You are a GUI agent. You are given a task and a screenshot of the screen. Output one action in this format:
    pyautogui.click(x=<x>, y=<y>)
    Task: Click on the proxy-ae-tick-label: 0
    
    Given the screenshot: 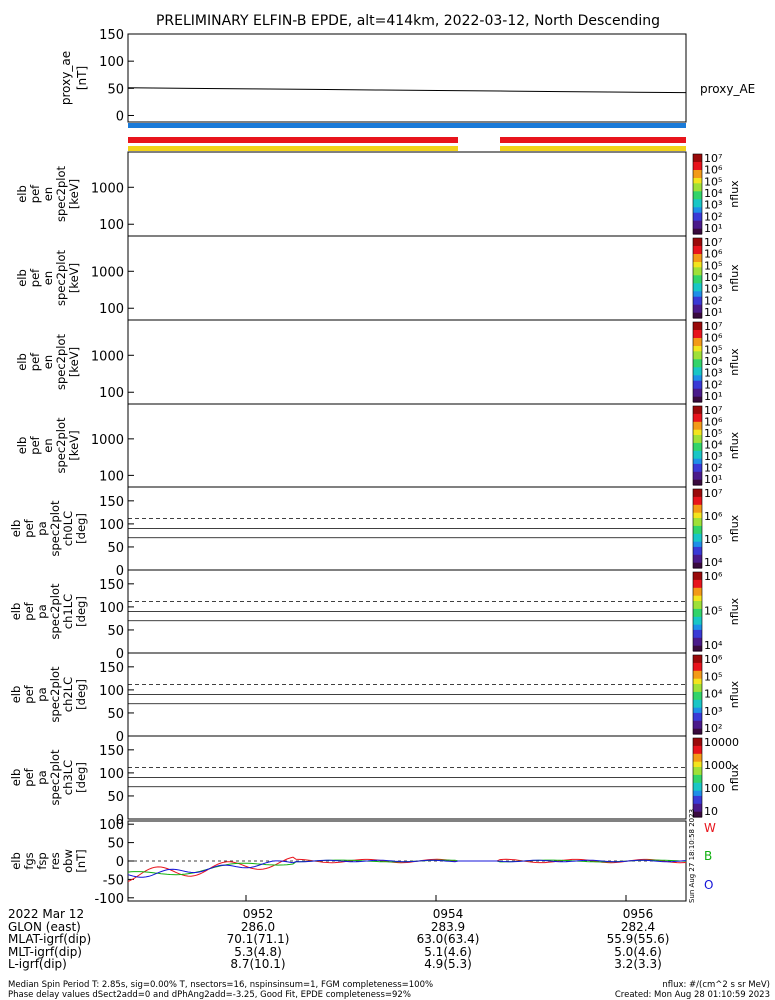 What is the action you would take?
    pyautogui.click(x=120, y=116)
    